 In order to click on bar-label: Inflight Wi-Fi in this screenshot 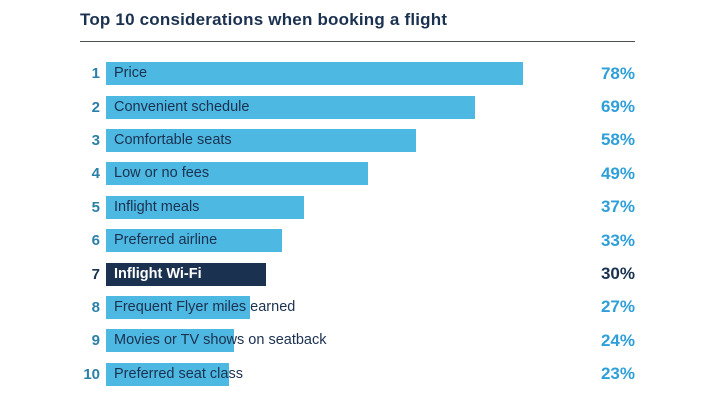, I will do `click(158, 273)`.